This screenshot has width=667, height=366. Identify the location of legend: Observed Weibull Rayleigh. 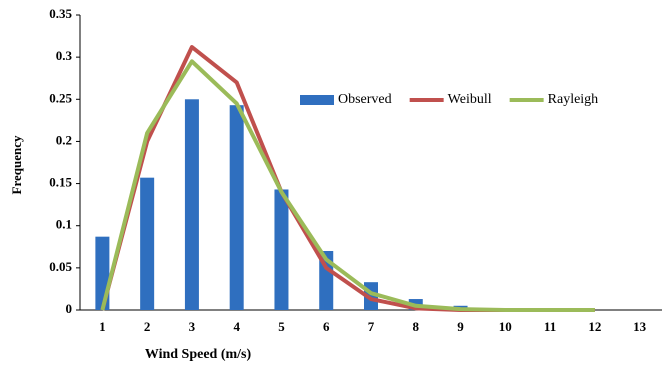
(449, 99).